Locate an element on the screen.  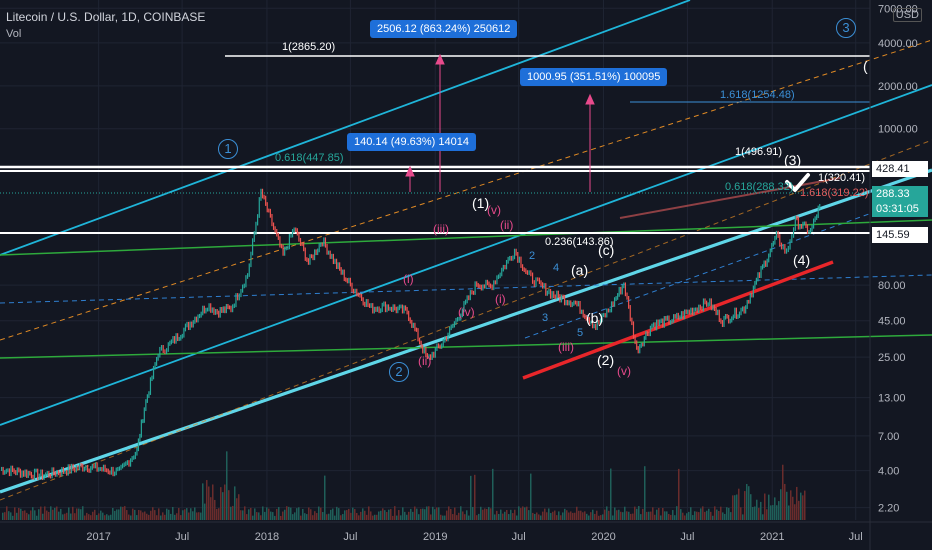
y-tick-label: 7.00 is located at coordinates (888, 437).